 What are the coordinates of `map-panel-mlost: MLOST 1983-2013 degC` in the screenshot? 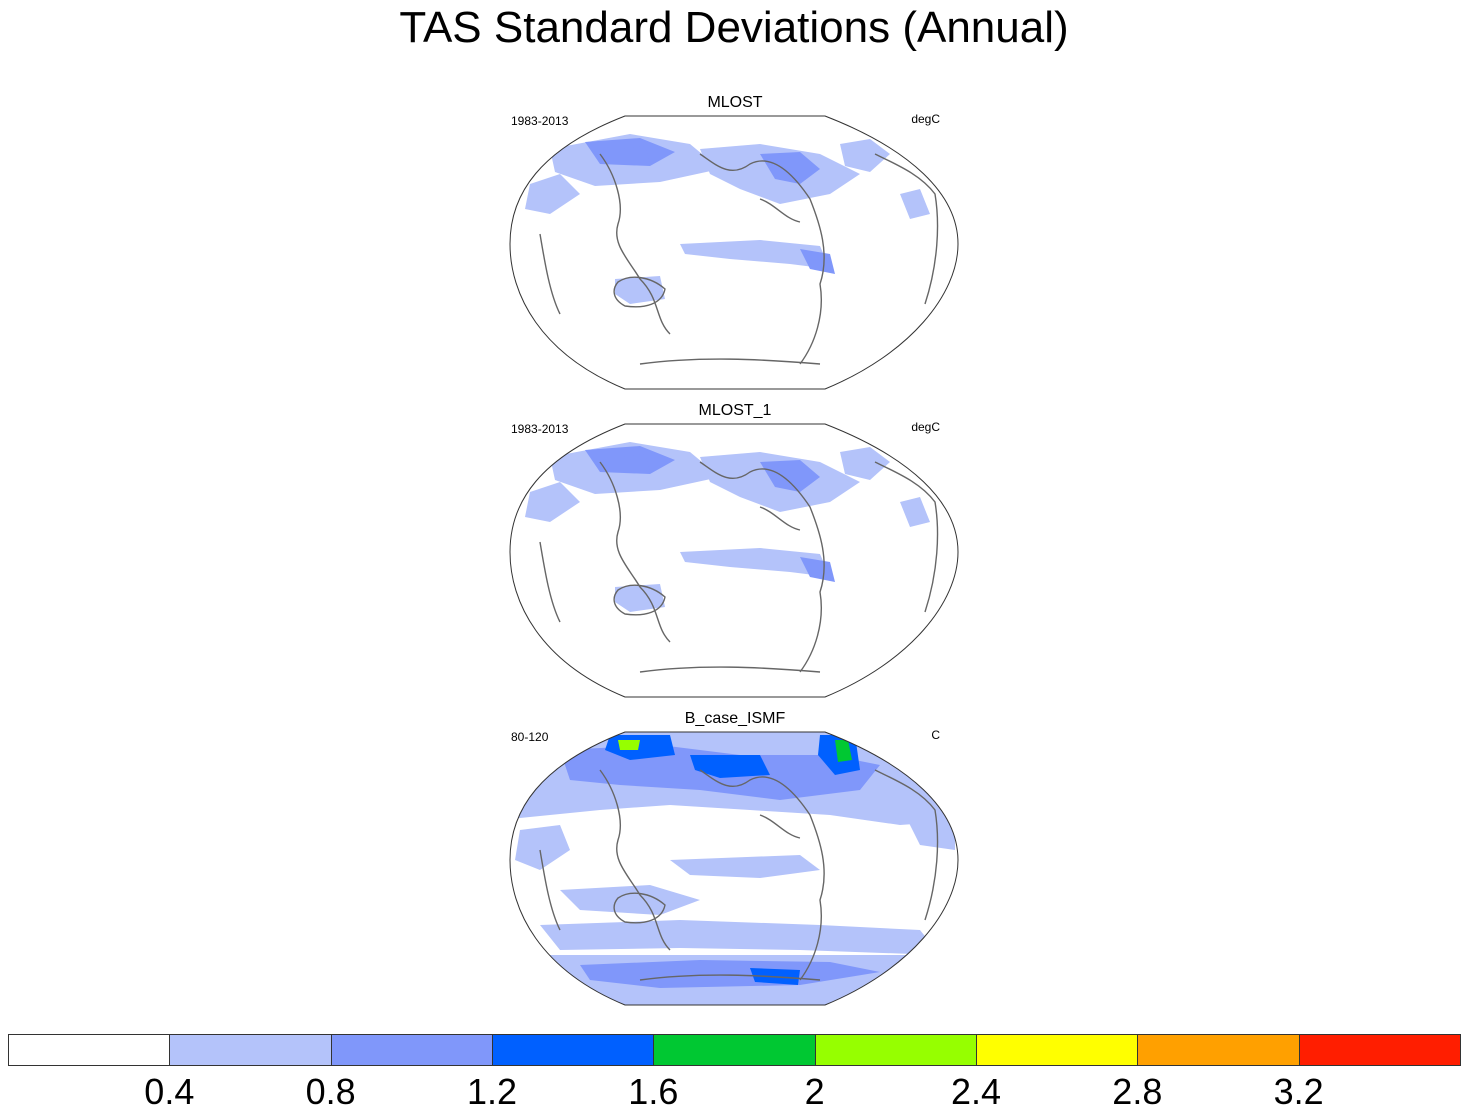 It's located at (735, 244).